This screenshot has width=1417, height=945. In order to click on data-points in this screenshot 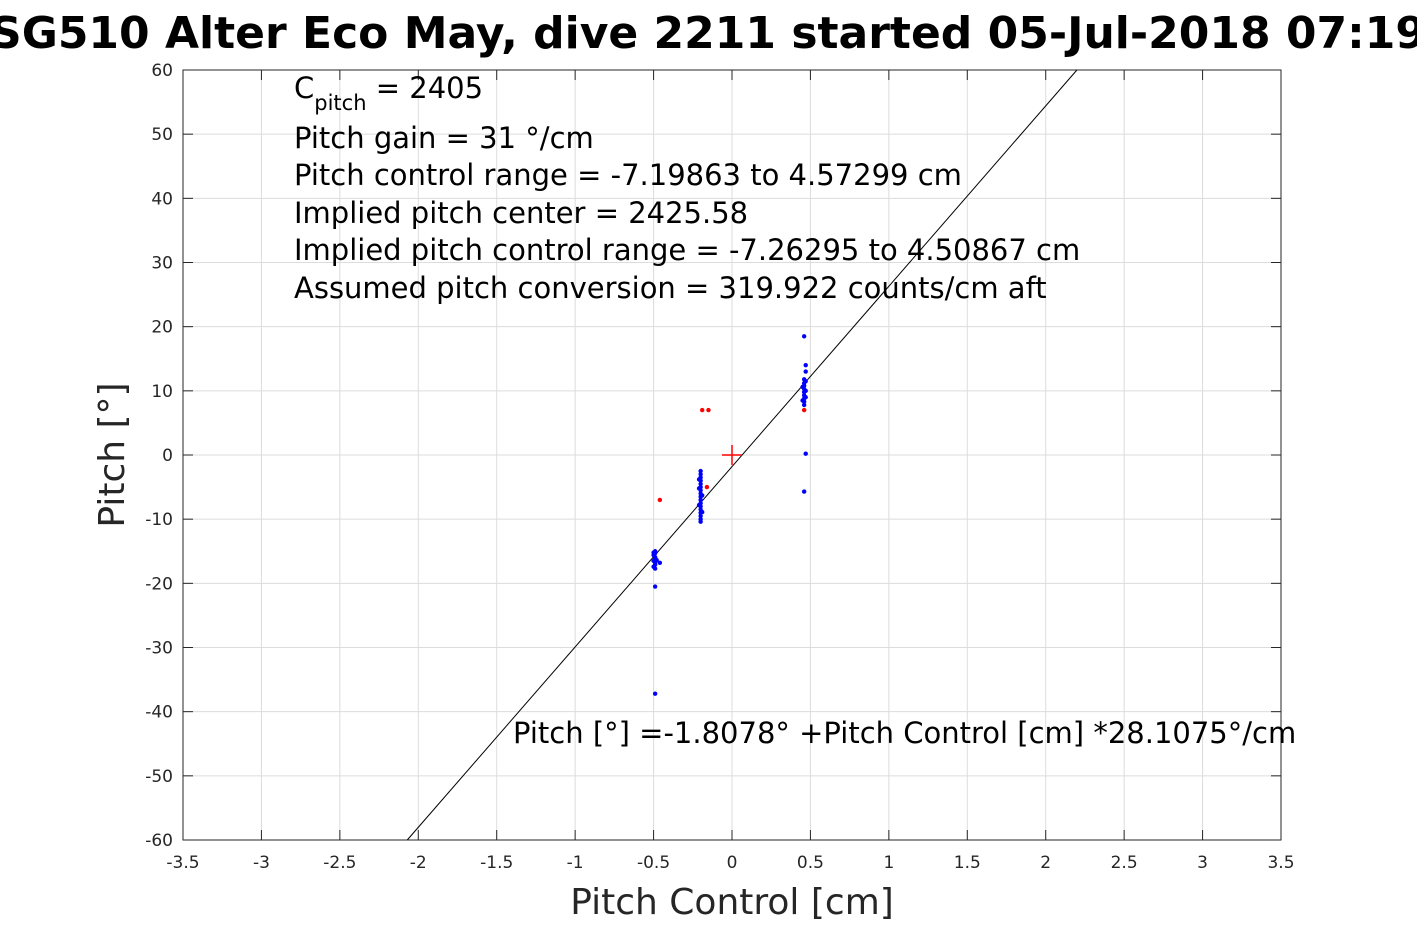, I will do `click(729, 515)`.